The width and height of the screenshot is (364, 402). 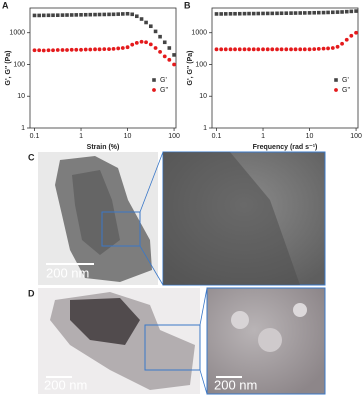 What do you see at coordinates (121, 229) in the screenshot?
I see `inset-box` at bounding box center [121, 229].